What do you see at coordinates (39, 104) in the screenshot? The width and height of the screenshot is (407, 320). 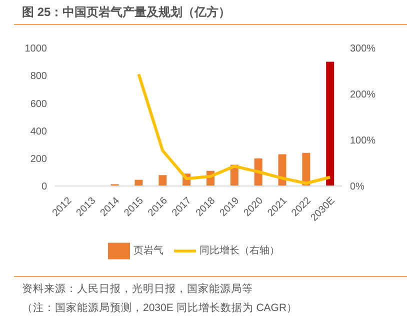 I see `y-tick-label: 600` at bounding box center [39, 104].